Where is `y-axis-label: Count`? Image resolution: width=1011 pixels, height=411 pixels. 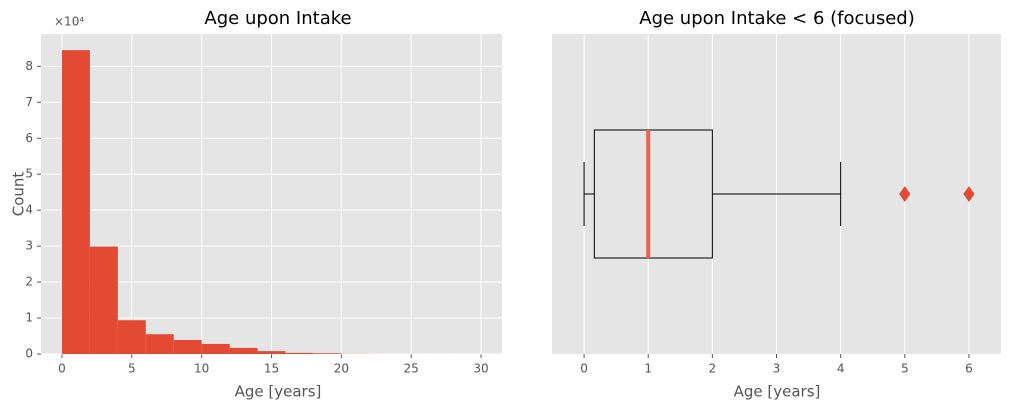
y-axis-label: Count is located at coordinates (19, 194).